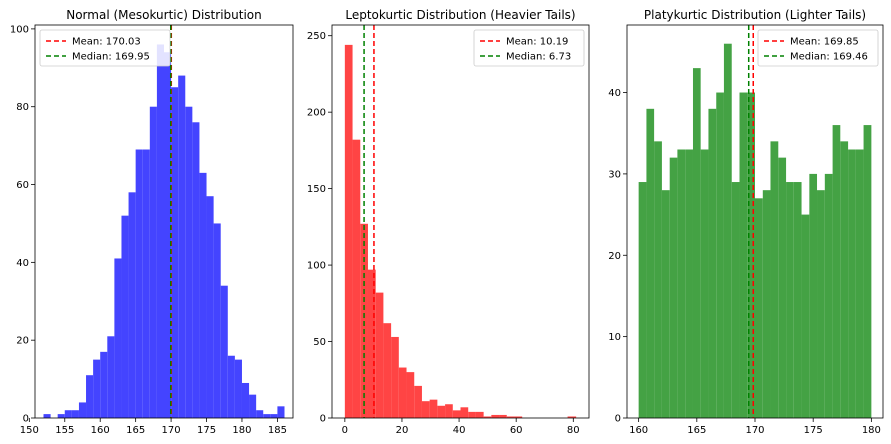  I want to click on chart-1-xtick-label-175: 175, so click(206, 430).